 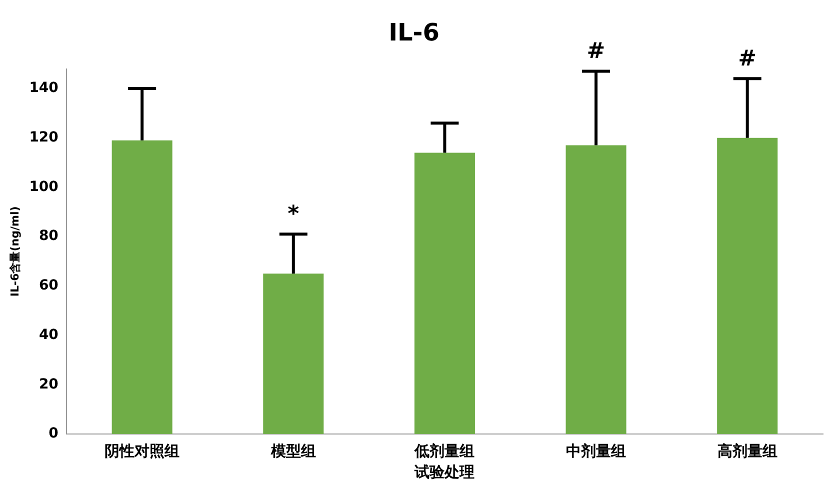 What do you see at coordinates (293, 451) in the screenshot?
I see `x-tick-label: 模型组` at bounding box center [293, 451].